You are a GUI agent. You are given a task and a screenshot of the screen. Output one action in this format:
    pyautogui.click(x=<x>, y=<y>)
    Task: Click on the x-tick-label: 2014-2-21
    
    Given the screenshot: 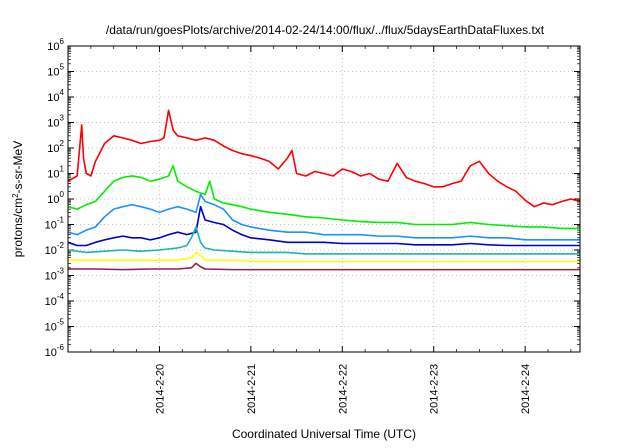 What is the action you would take?
    pyautogui.click(x=252, y=389)
    